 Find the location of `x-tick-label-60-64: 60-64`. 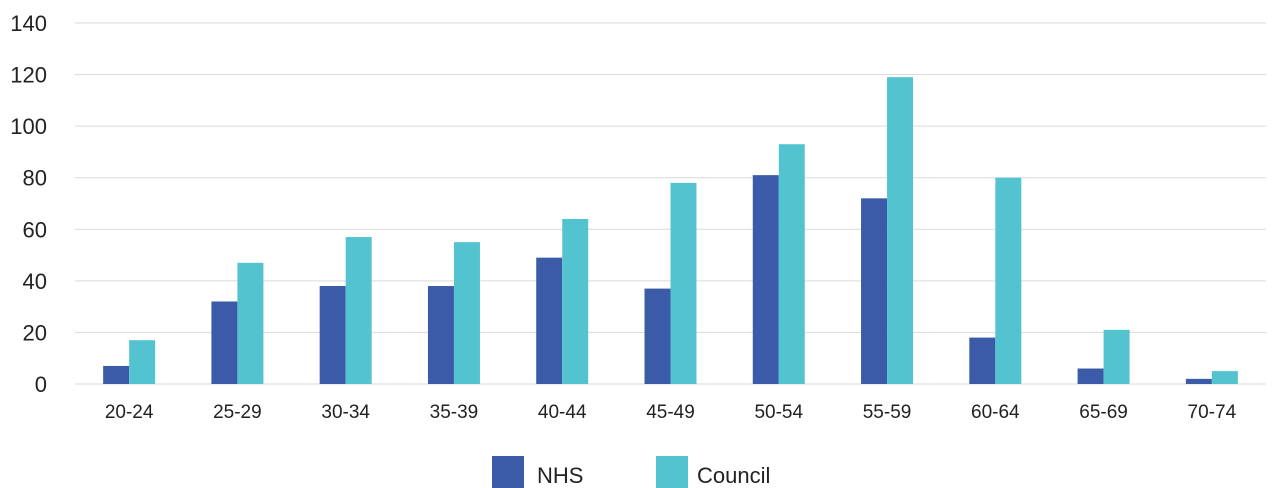

x-tick-label-60-64: 60-64 is located at coordinates (995, 412).